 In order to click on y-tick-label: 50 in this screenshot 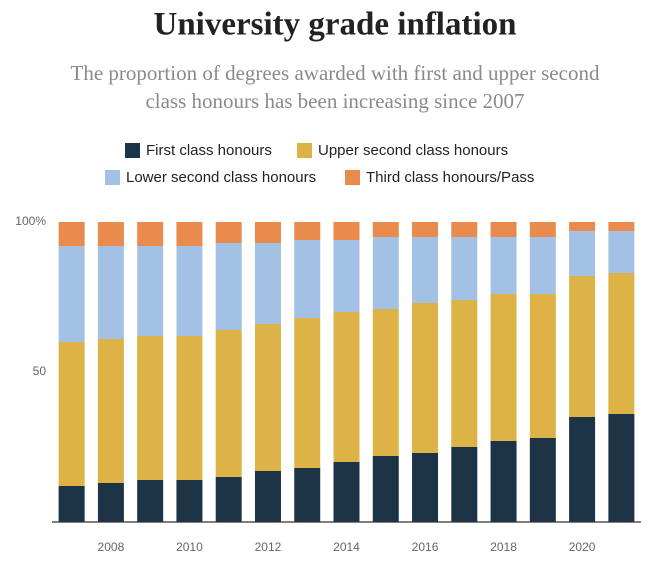, I will do `click(40, 371)`.